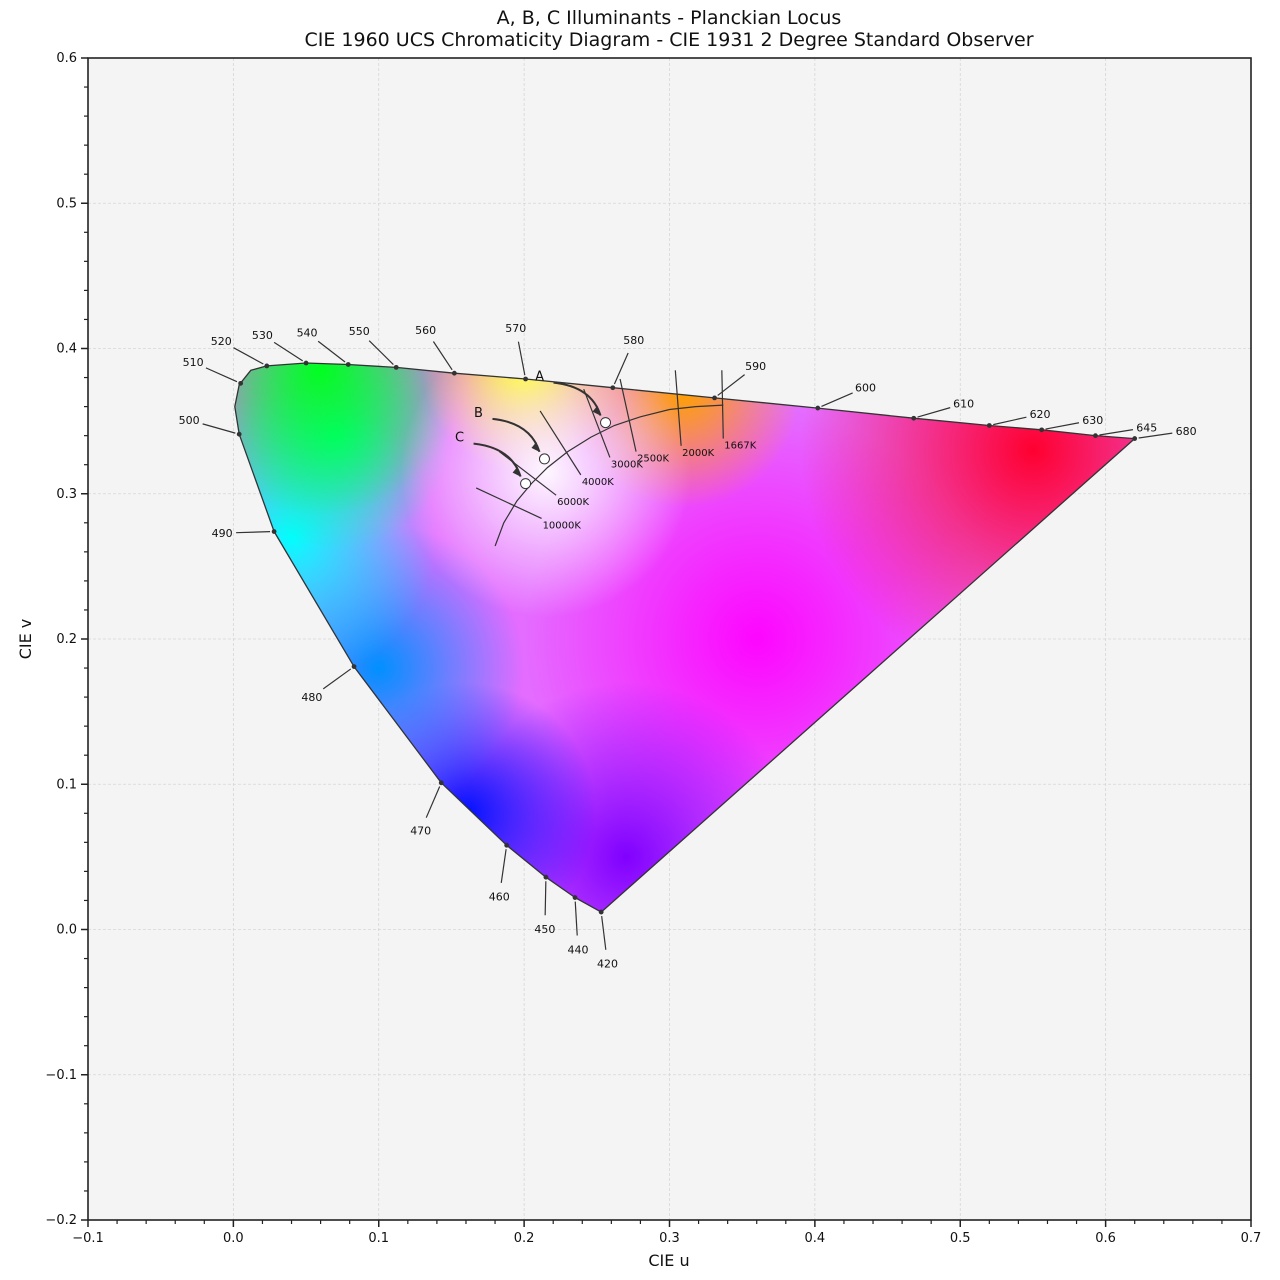  What do you see at coordinates (1040, 414) in the screenshot?
I see `wavelength-label: 620` at bounding box center [1040, 414].